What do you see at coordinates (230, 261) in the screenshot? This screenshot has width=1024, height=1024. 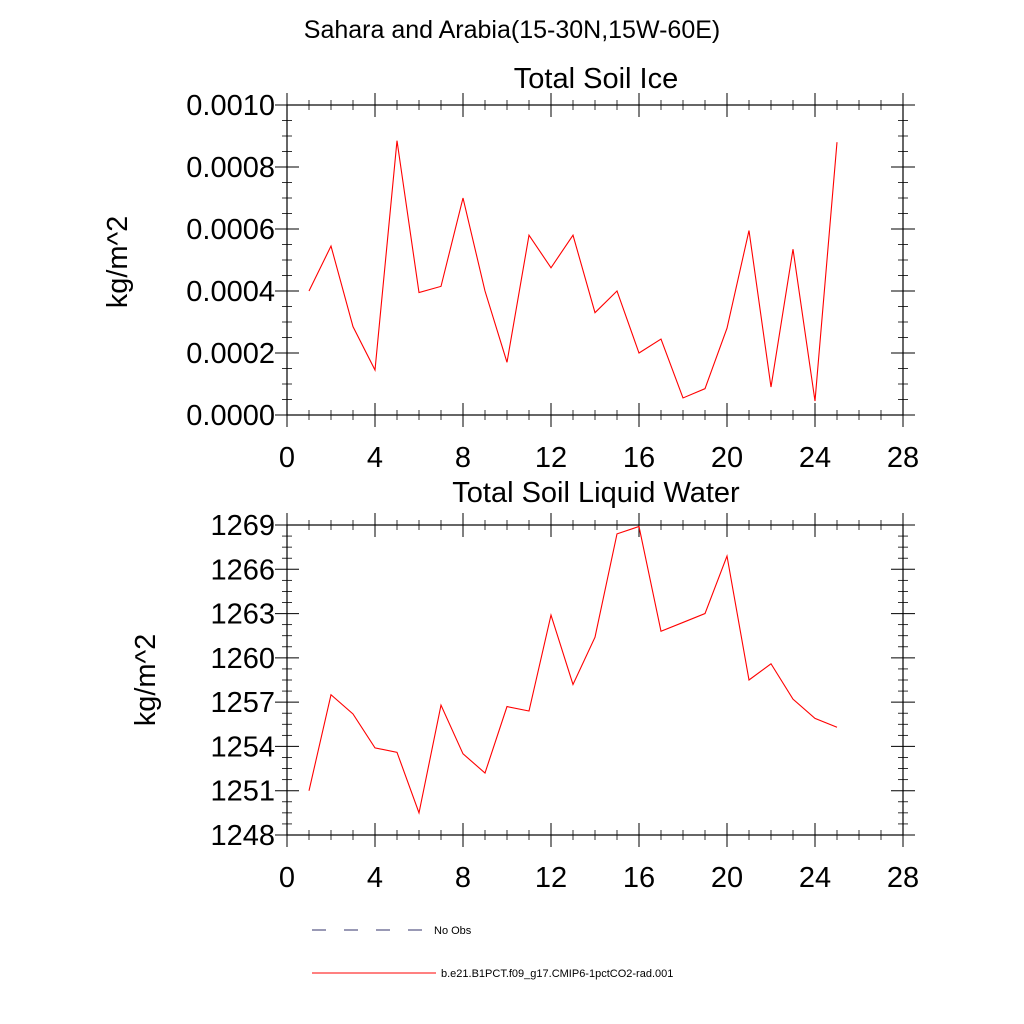 I see `y-tick-labels: 0.0000 0.0002 0.0004 0.0006 0.0008 0.0010` at bounding box center [230, 261].